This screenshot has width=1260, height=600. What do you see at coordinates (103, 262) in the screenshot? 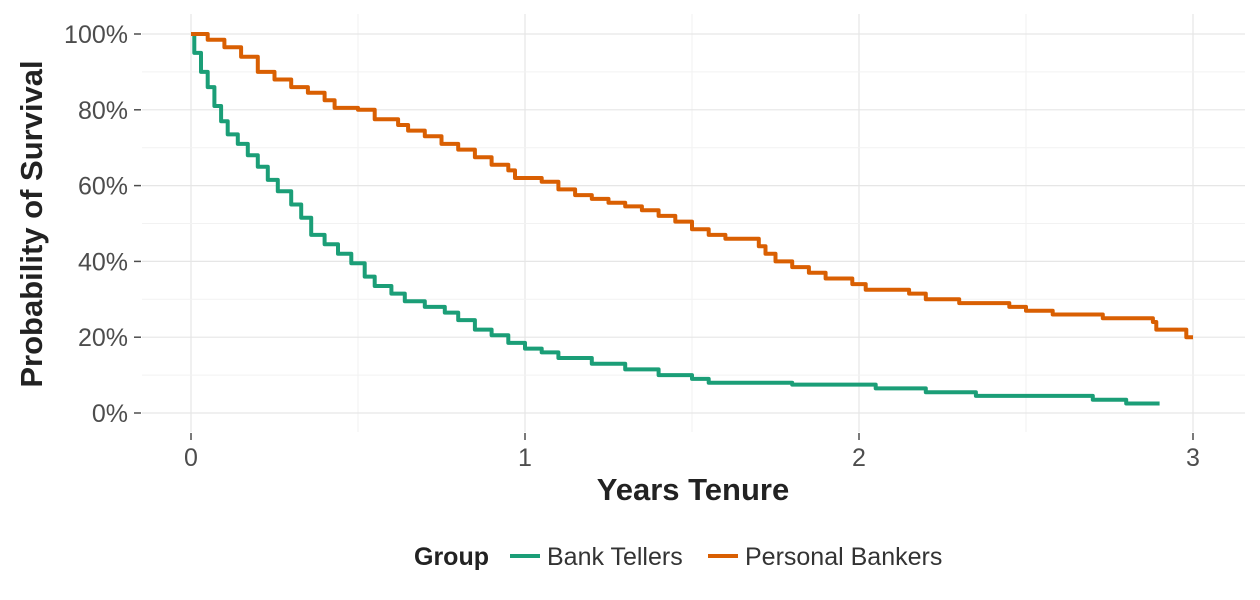
I see `y-tick-label: 40%` at bounding box center [103, 262].